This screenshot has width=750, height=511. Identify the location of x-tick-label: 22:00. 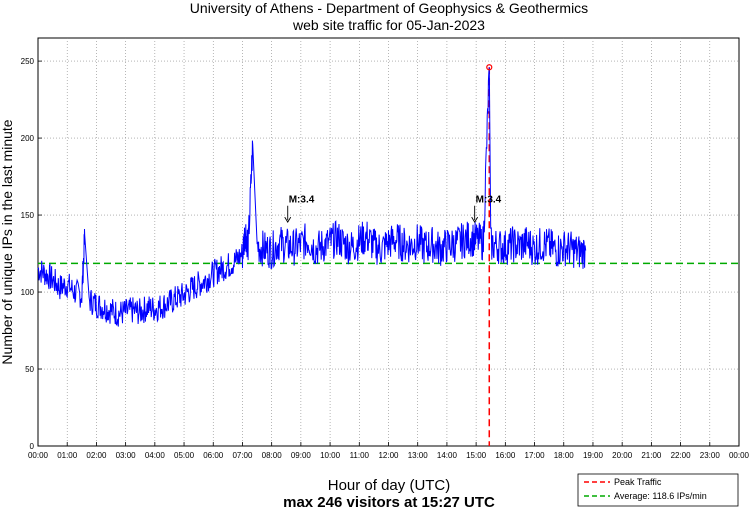
(681, 455).